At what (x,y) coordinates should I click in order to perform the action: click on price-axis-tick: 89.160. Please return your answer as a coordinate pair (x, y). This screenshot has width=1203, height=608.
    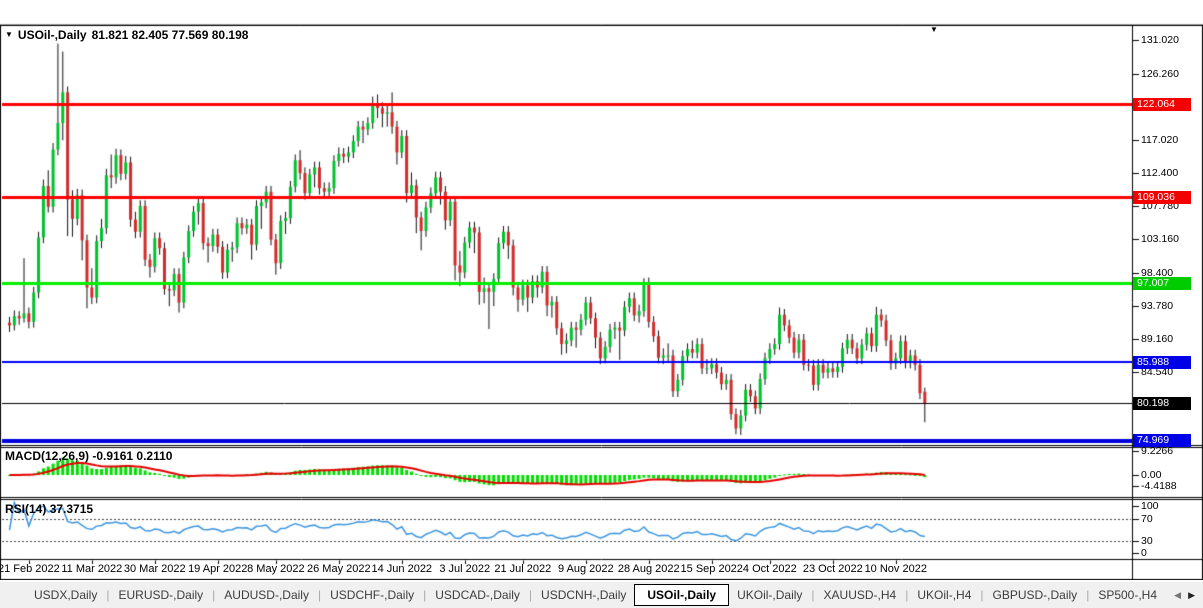
    Looking at the image, I should click on (1157, 339).